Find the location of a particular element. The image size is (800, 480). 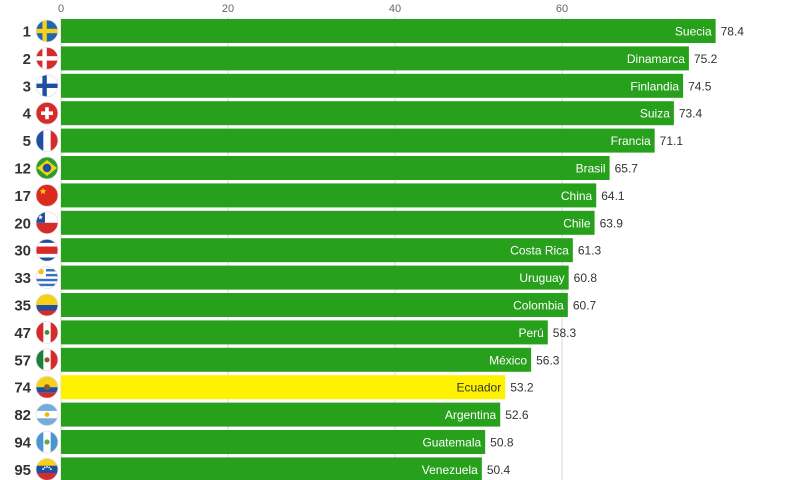

bar-row: 95 Venezuela 50.4 is located at coordinates (262, 468).